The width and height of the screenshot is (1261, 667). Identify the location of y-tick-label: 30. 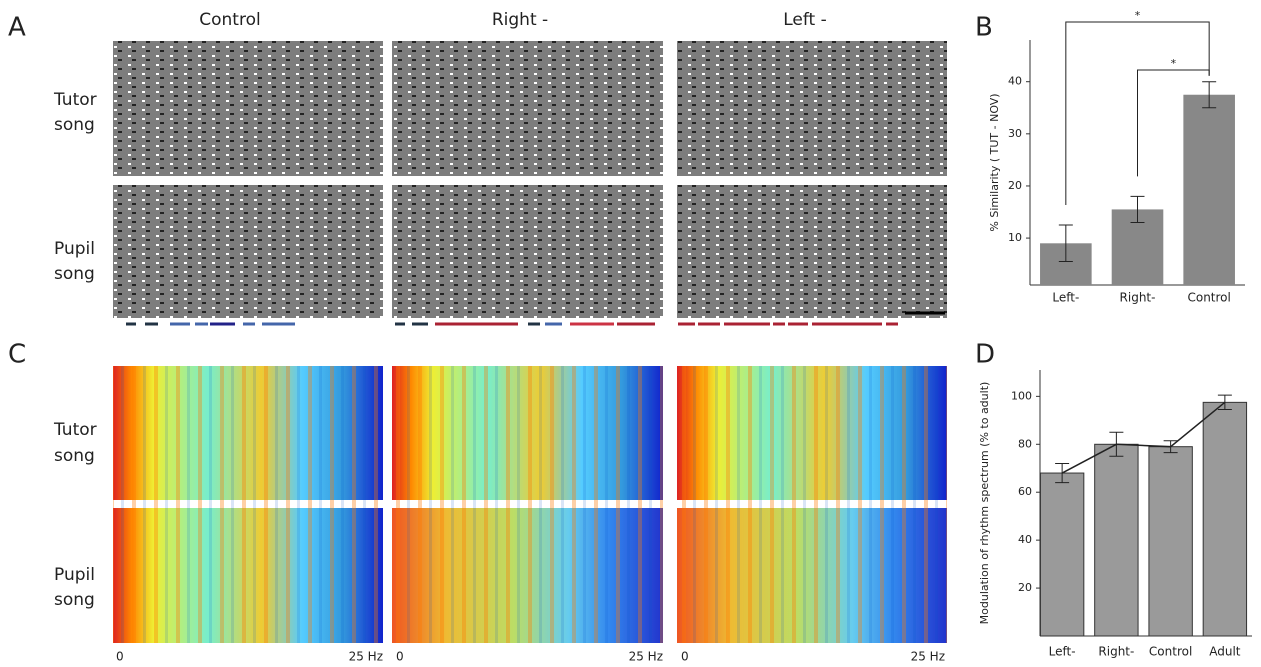
(1015, 133).